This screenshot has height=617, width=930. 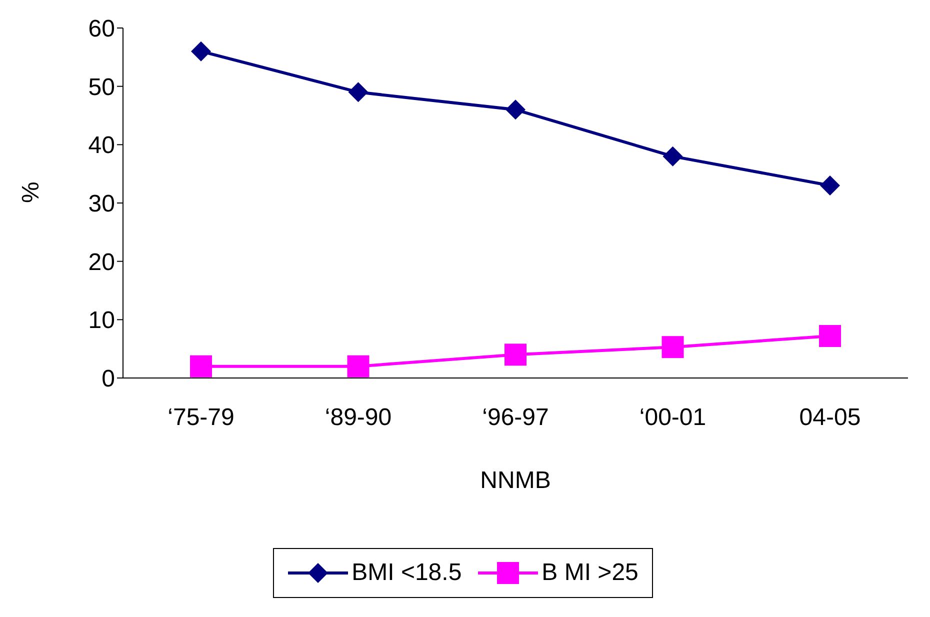 I want to click on y-tick-label: 60, so click(x=101, y=29).